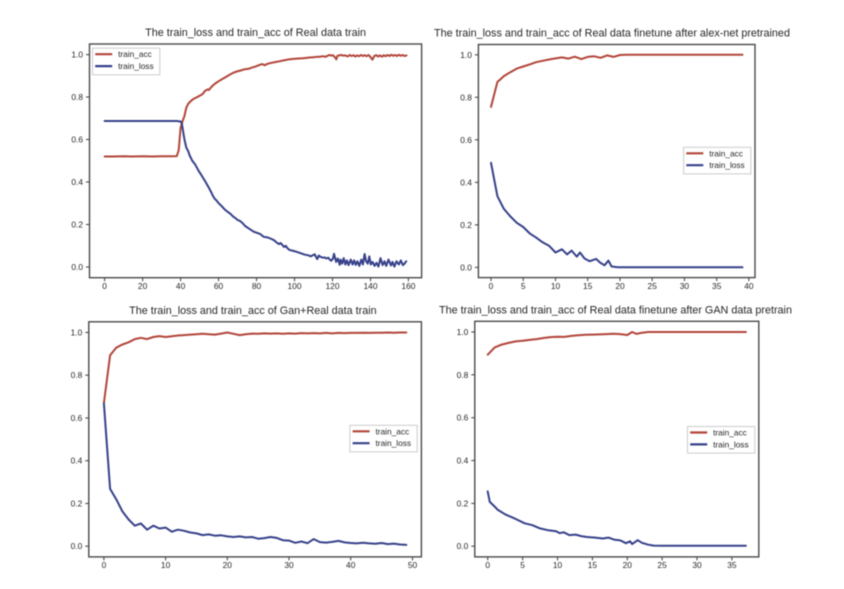 The image size is (844, 589). I want to click on svg-text: 120, so click(333, 286).